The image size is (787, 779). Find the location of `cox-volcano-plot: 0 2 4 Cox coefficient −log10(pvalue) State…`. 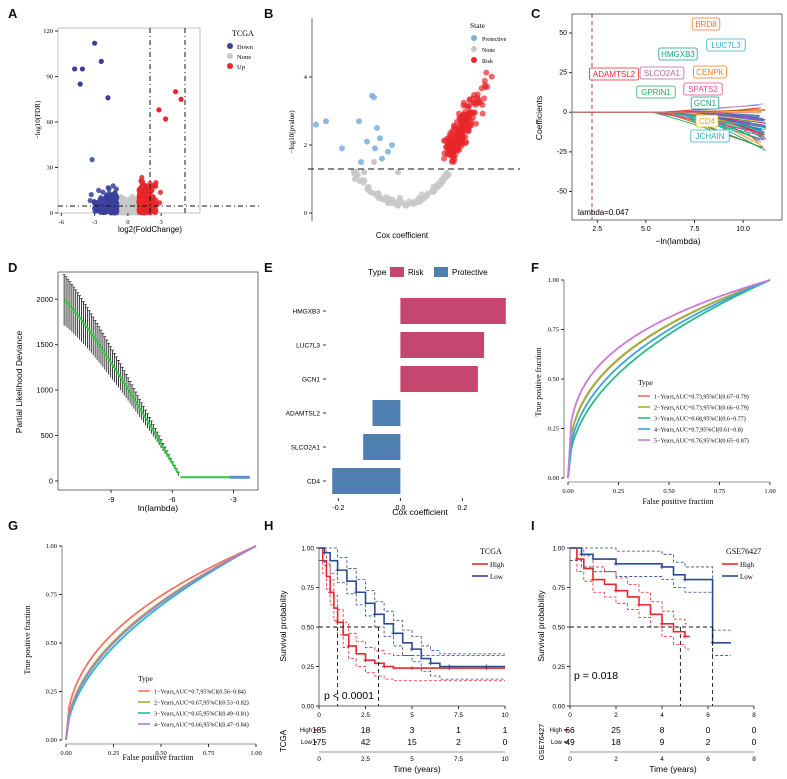

cox-volcano-plot: 0 2 4 Cox coefficient −log10(pvalue) State… is located at coordinates (404, 129).